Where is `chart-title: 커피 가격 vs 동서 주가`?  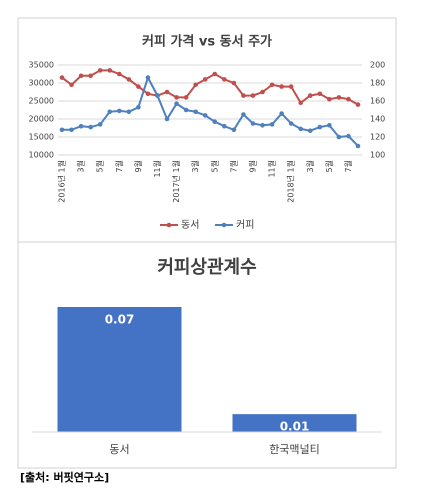 chart-title: 커피 가격 vs 동서 주가 is located at coordinates (207, 42).